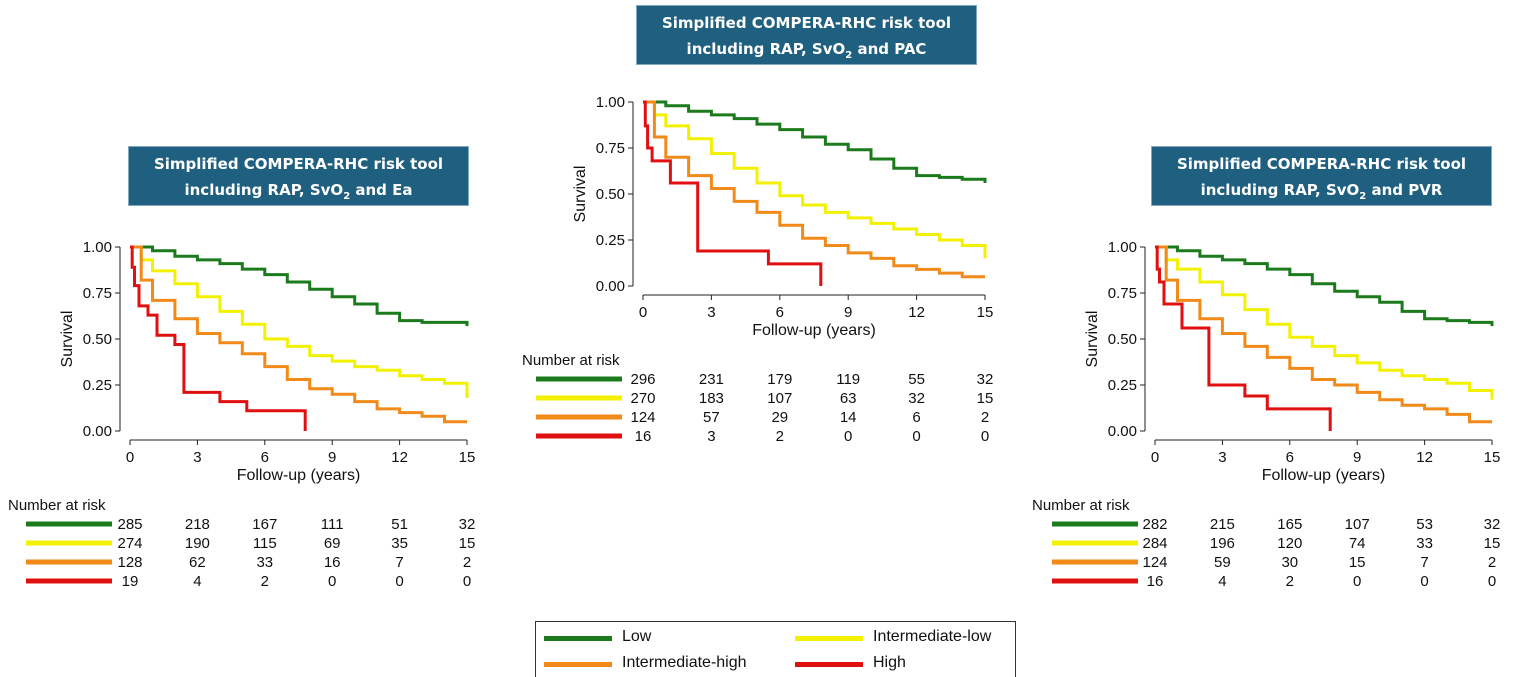 The image size is (1515, 677). Describe the element at coordinates (916, 379) in the screenshot. I see `risk-count: 55` at that location.